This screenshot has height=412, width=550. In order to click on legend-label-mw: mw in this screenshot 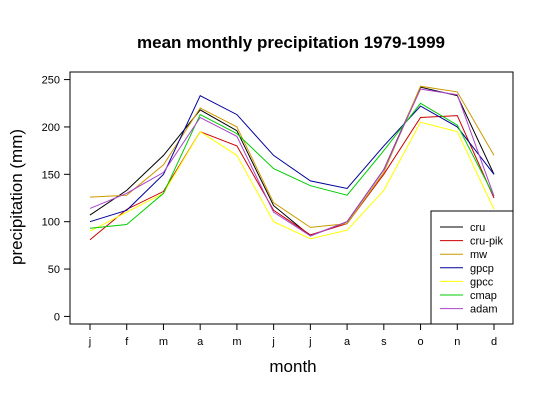, I will do `click(478, 255)`.